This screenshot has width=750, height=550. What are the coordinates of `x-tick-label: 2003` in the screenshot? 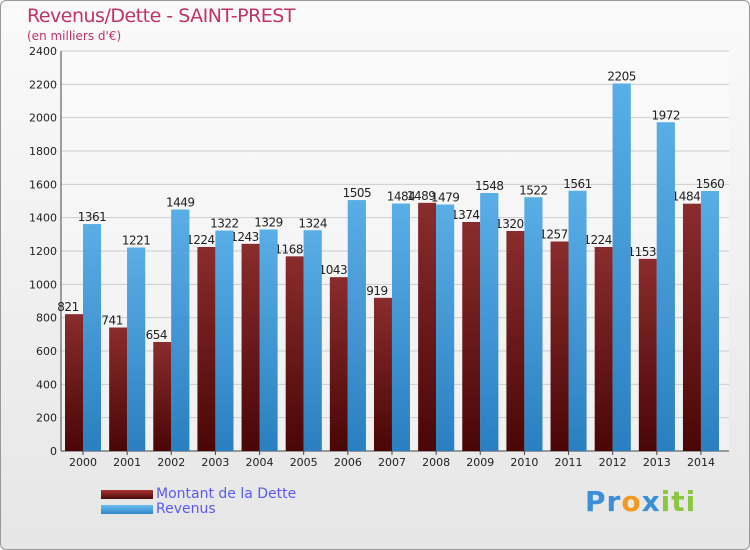 It's located at (215, 462).